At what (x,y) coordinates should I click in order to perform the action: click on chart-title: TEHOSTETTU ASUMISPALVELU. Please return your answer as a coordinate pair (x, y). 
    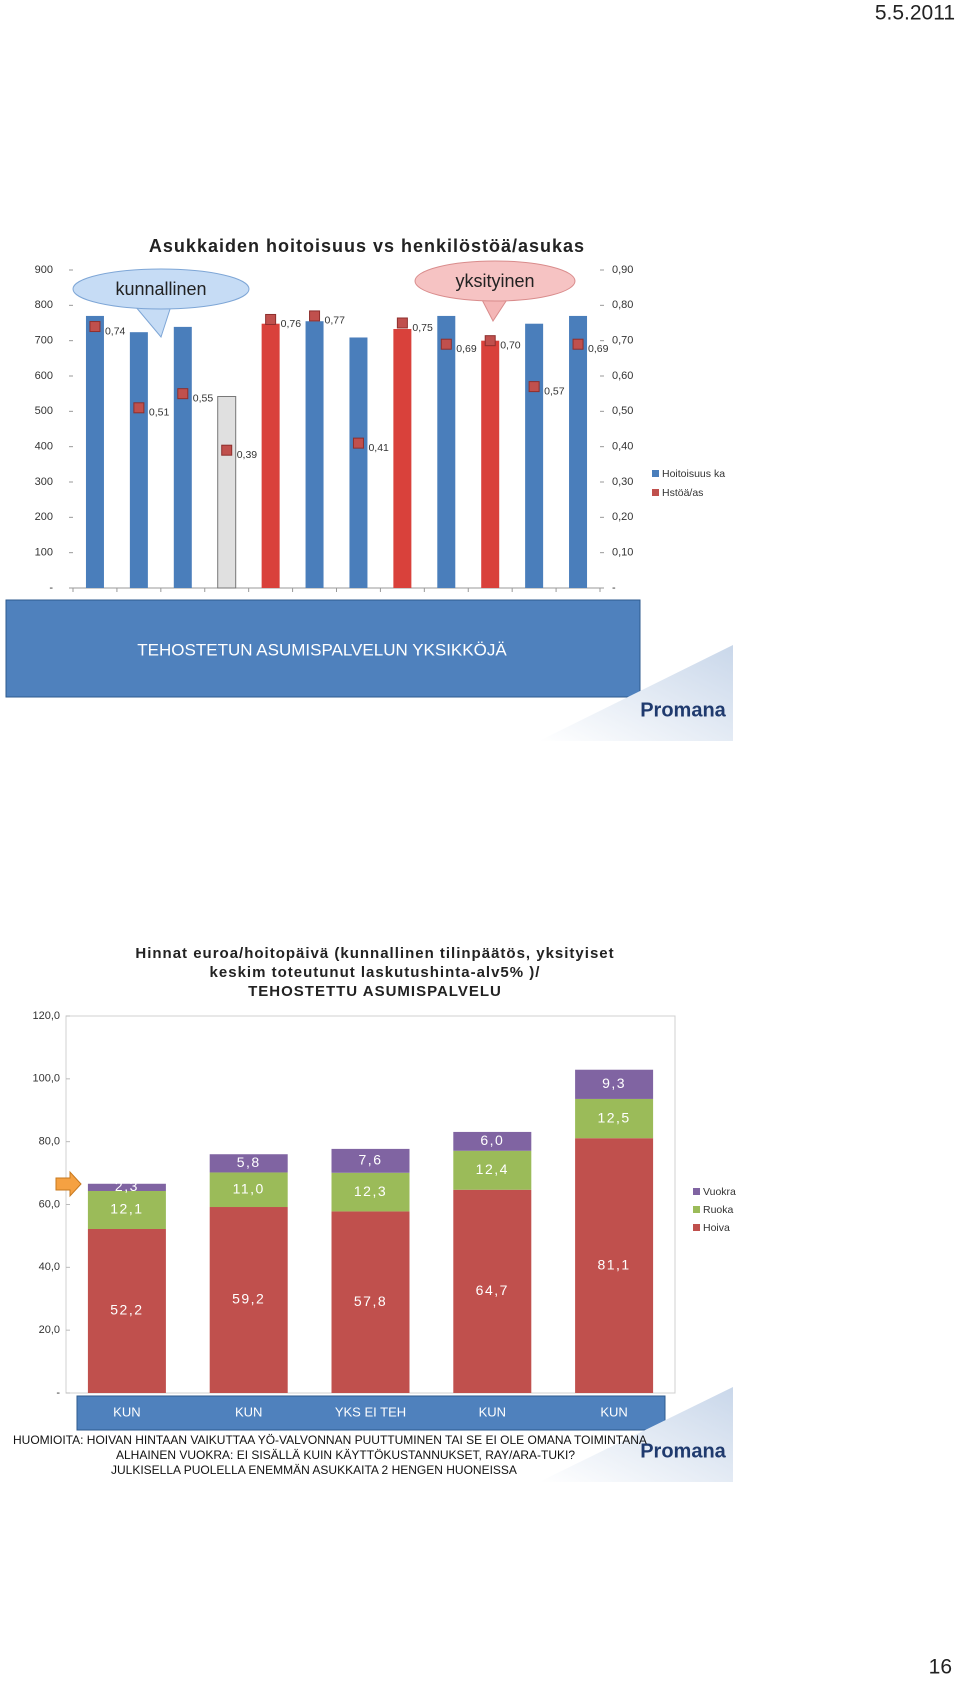
    Looking at the image, I should click on (375, 991).